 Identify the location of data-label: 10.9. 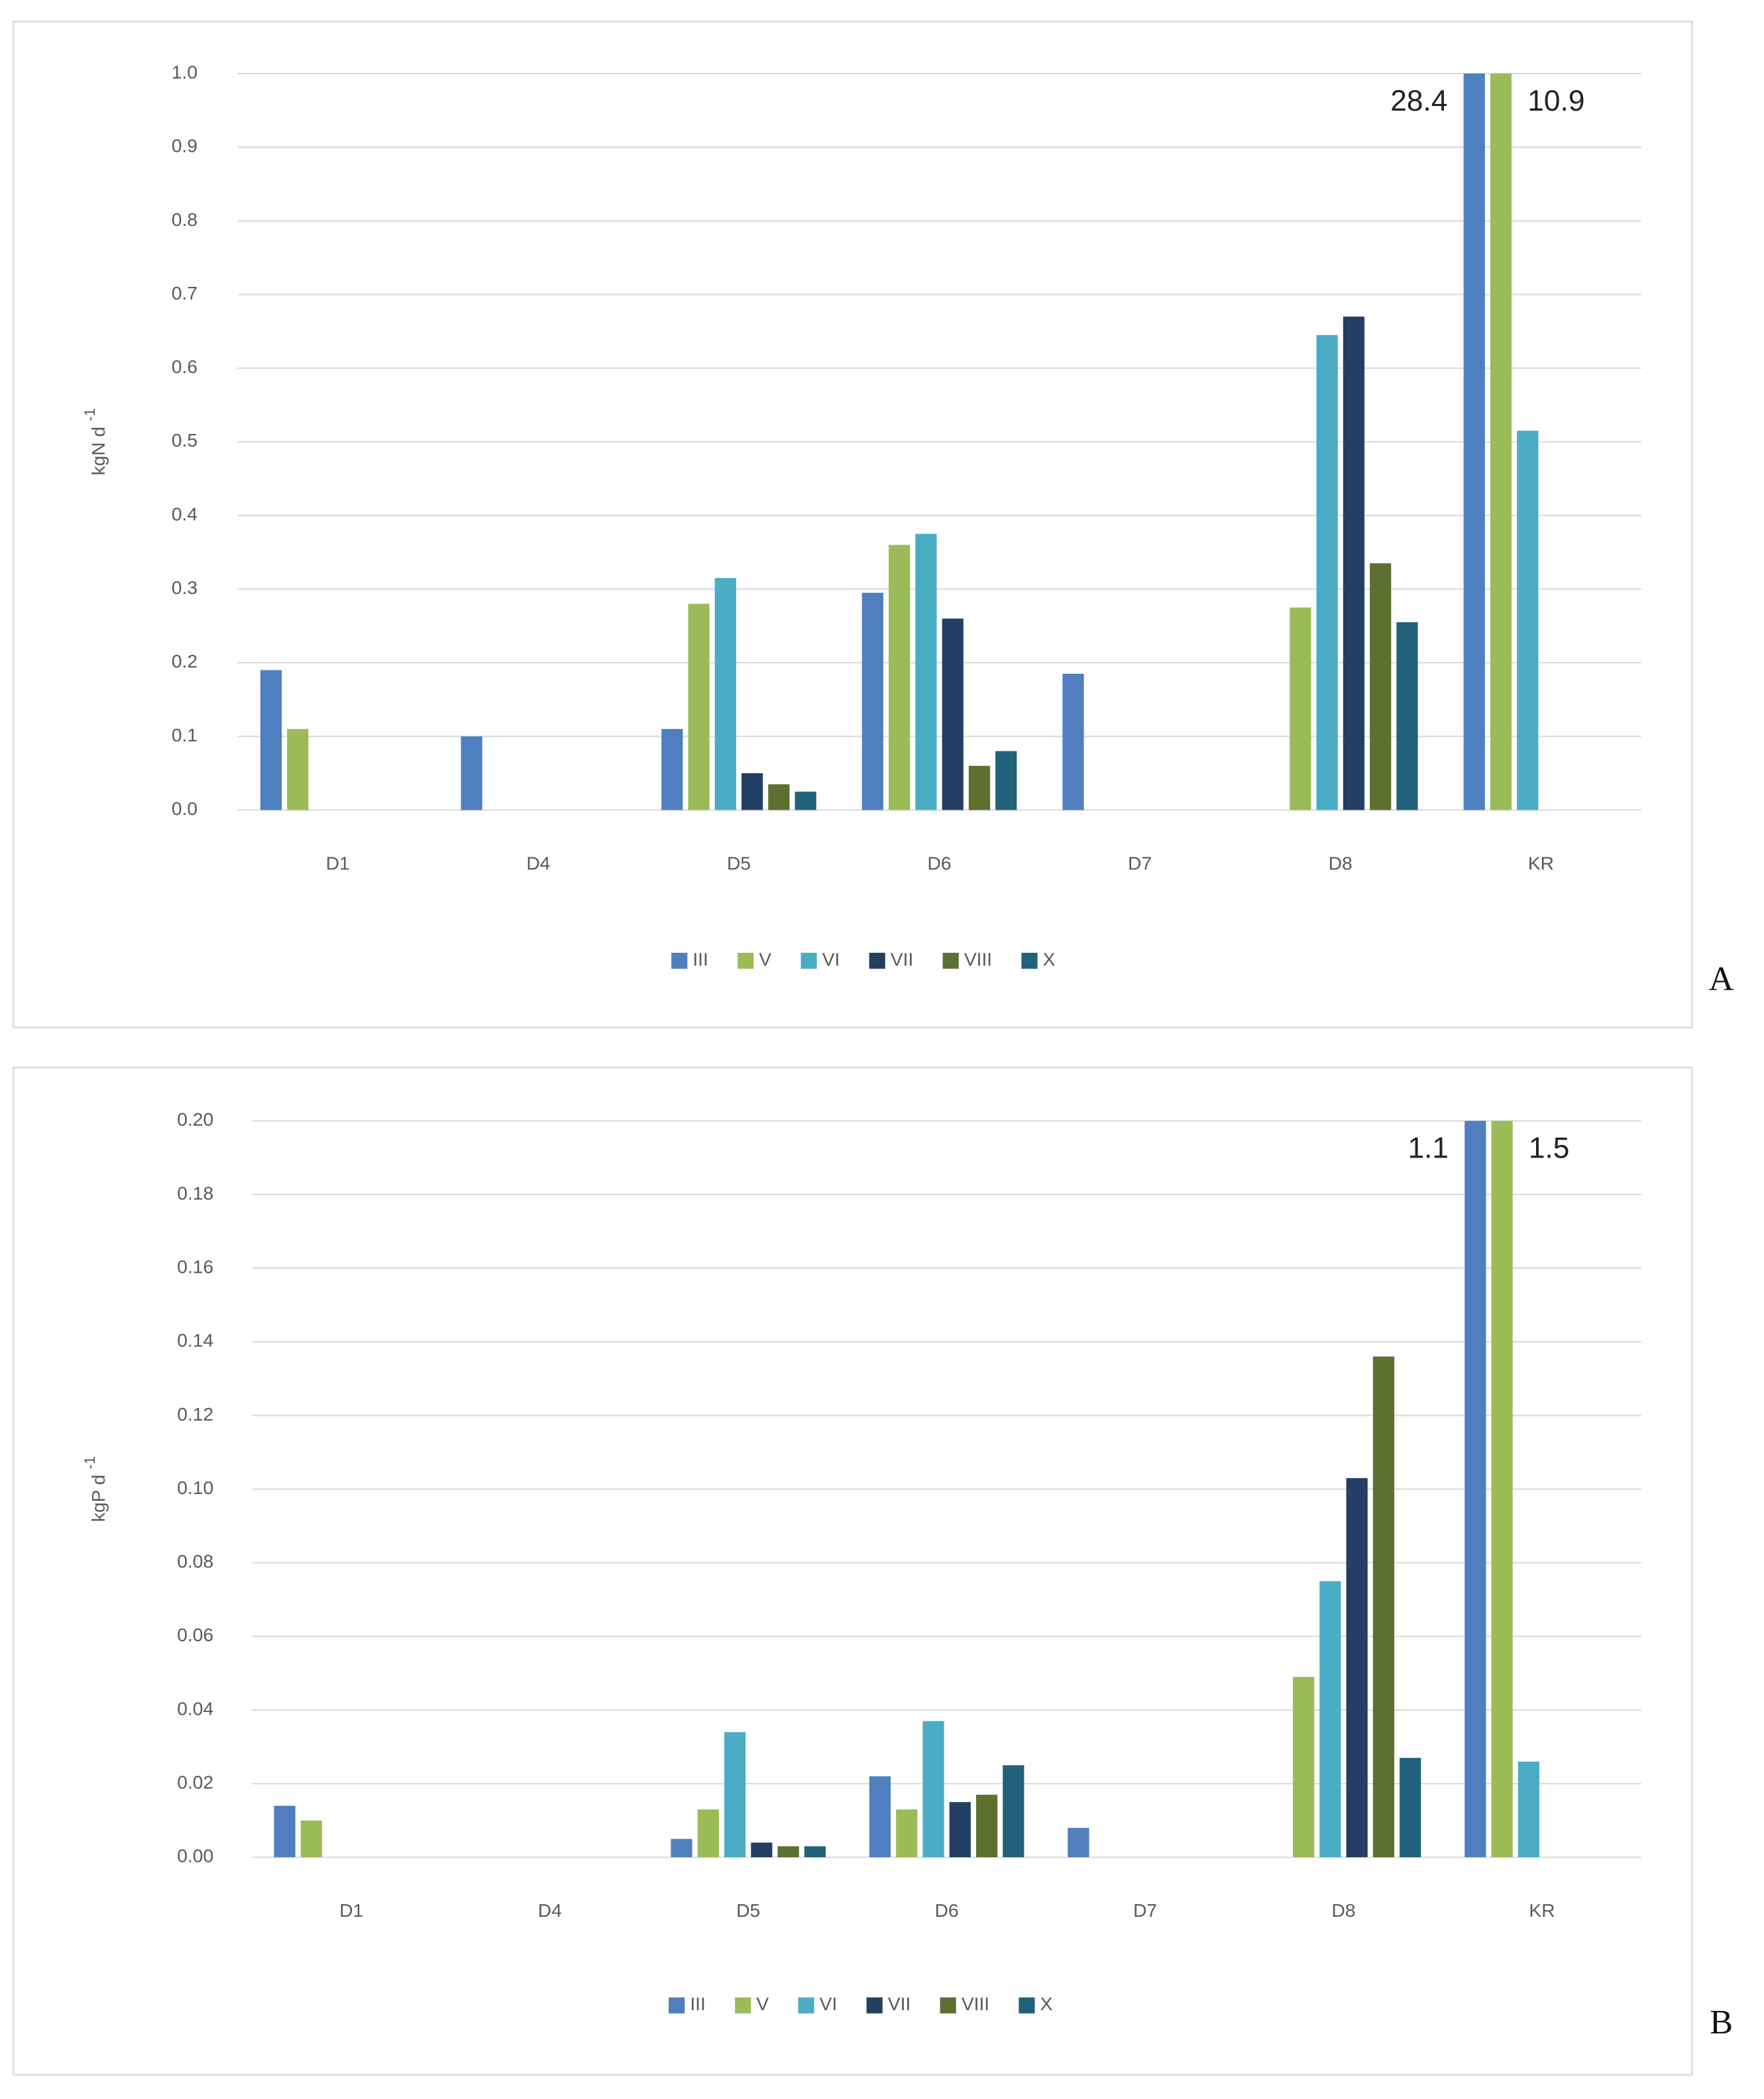
(1555, 101).